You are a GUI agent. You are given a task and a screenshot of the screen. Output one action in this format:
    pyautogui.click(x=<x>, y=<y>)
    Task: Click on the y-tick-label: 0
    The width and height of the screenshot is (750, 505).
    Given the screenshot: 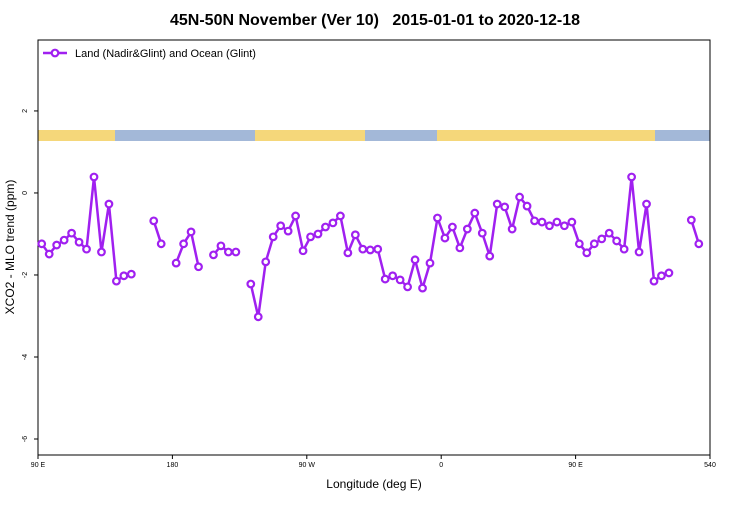 What is the action you would take?
    pyautogui.click(x=25, y=193)
    